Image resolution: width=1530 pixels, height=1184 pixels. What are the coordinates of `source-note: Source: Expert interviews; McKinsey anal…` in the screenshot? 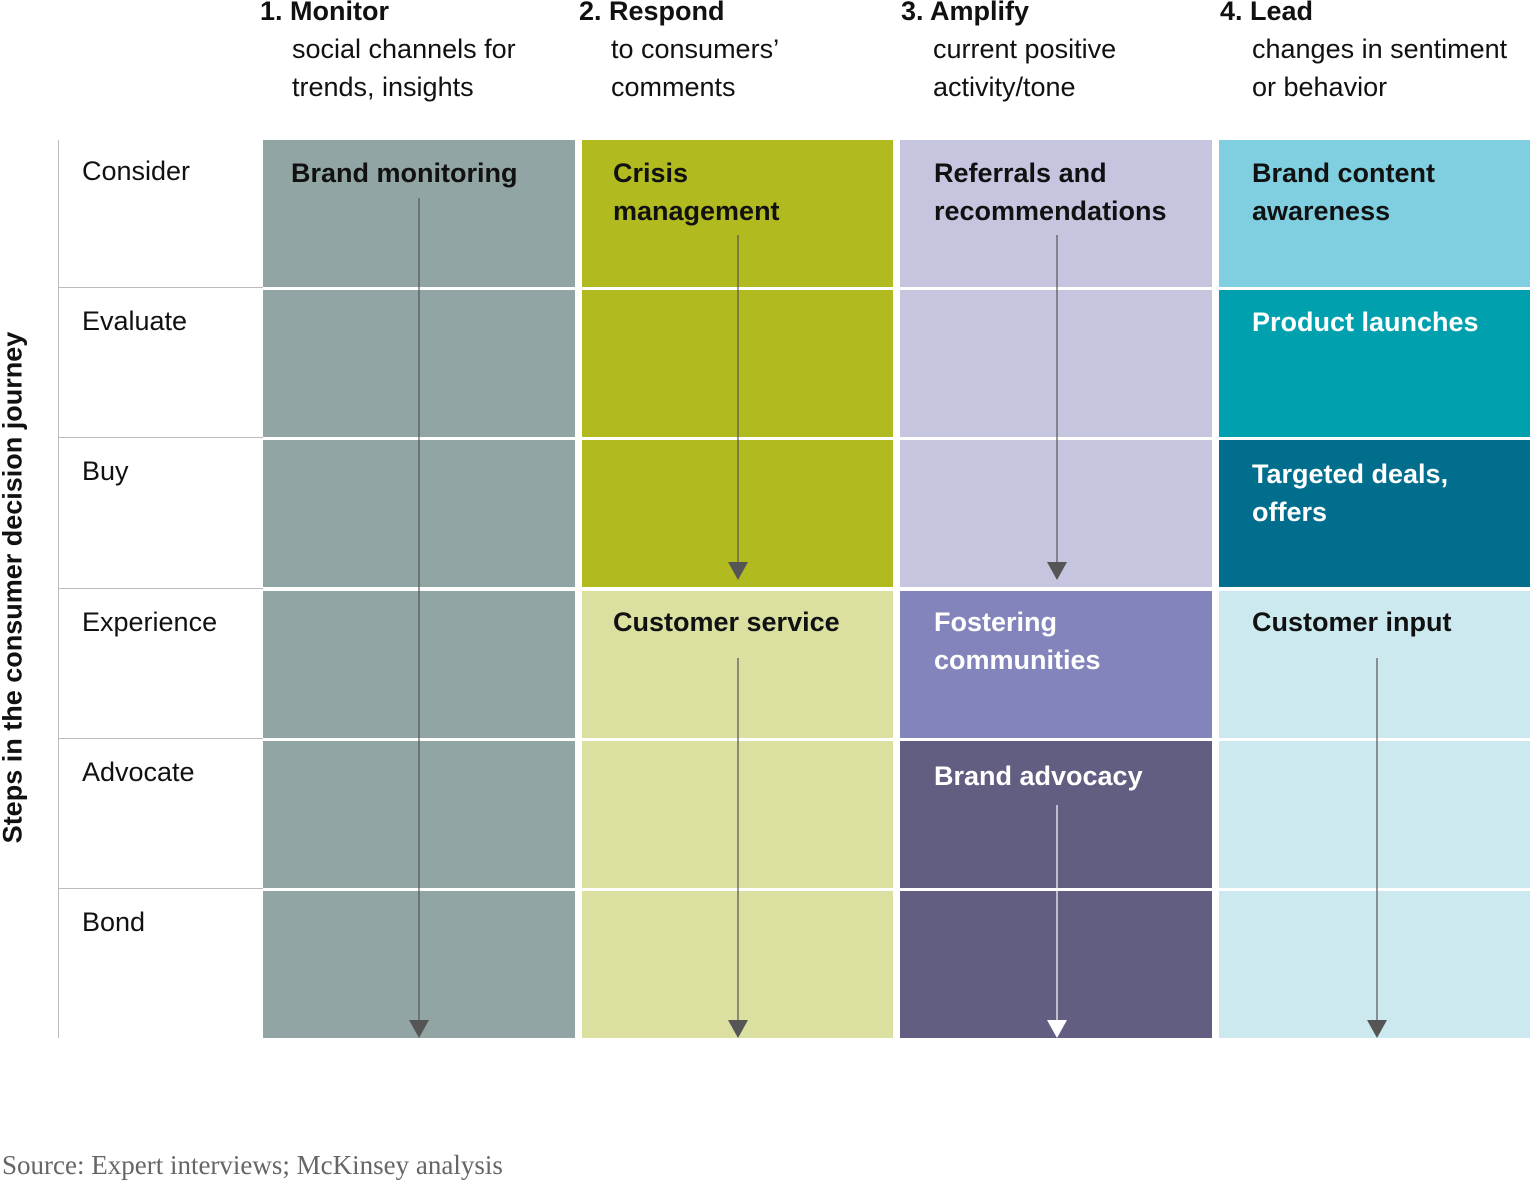 It's located at (252, 1165).